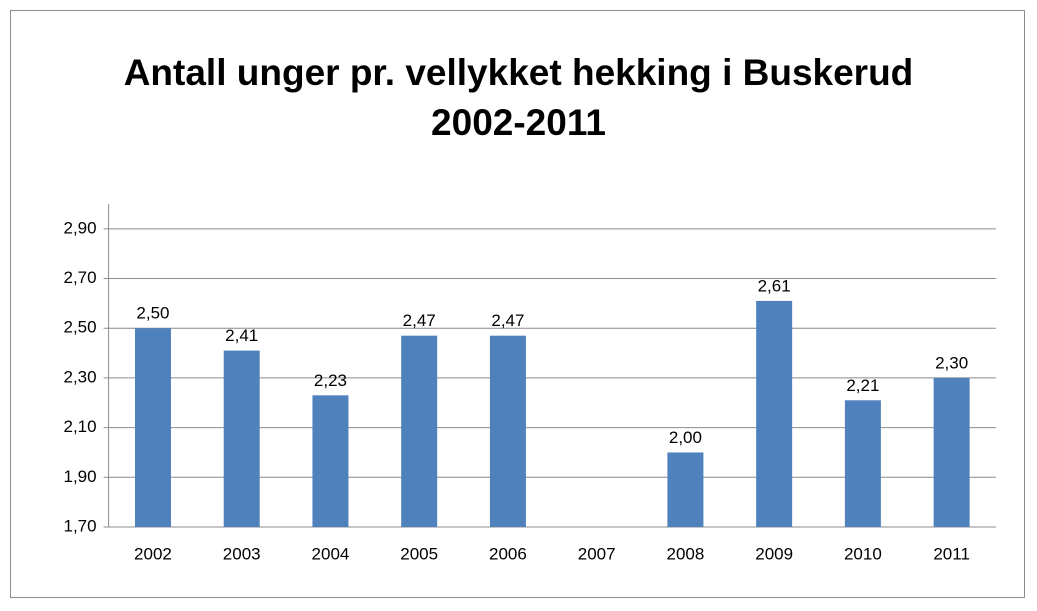 This screenshot has height=611, width=1037. I want to click on value-label: 2,00, so click(685, 437).